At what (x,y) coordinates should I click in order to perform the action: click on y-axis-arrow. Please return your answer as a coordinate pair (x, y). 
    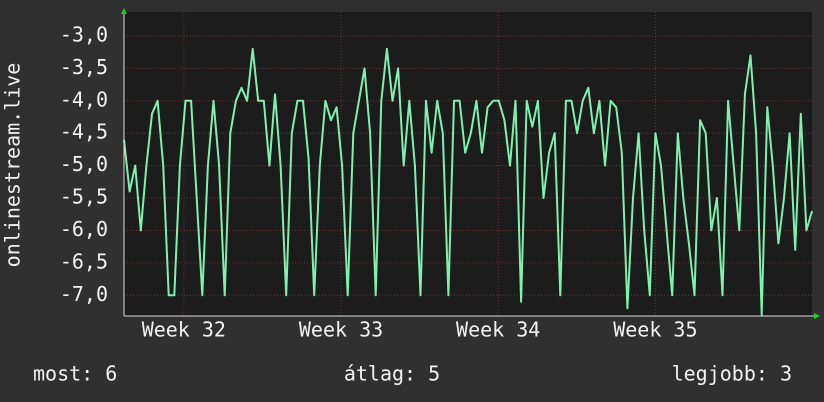
    Looking at the image, I should click on (124, 11).